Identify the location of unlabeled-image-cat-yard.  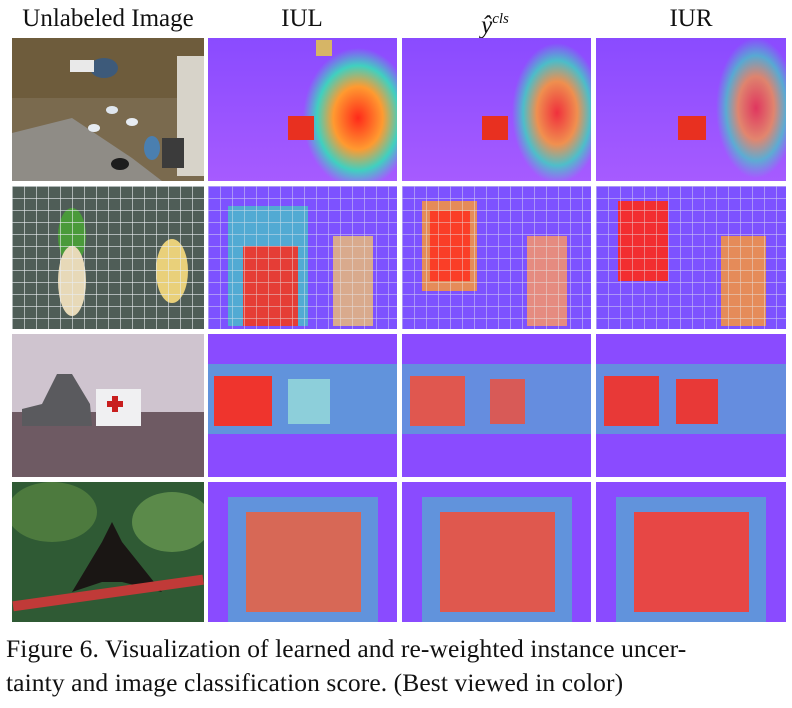
(108, 109).